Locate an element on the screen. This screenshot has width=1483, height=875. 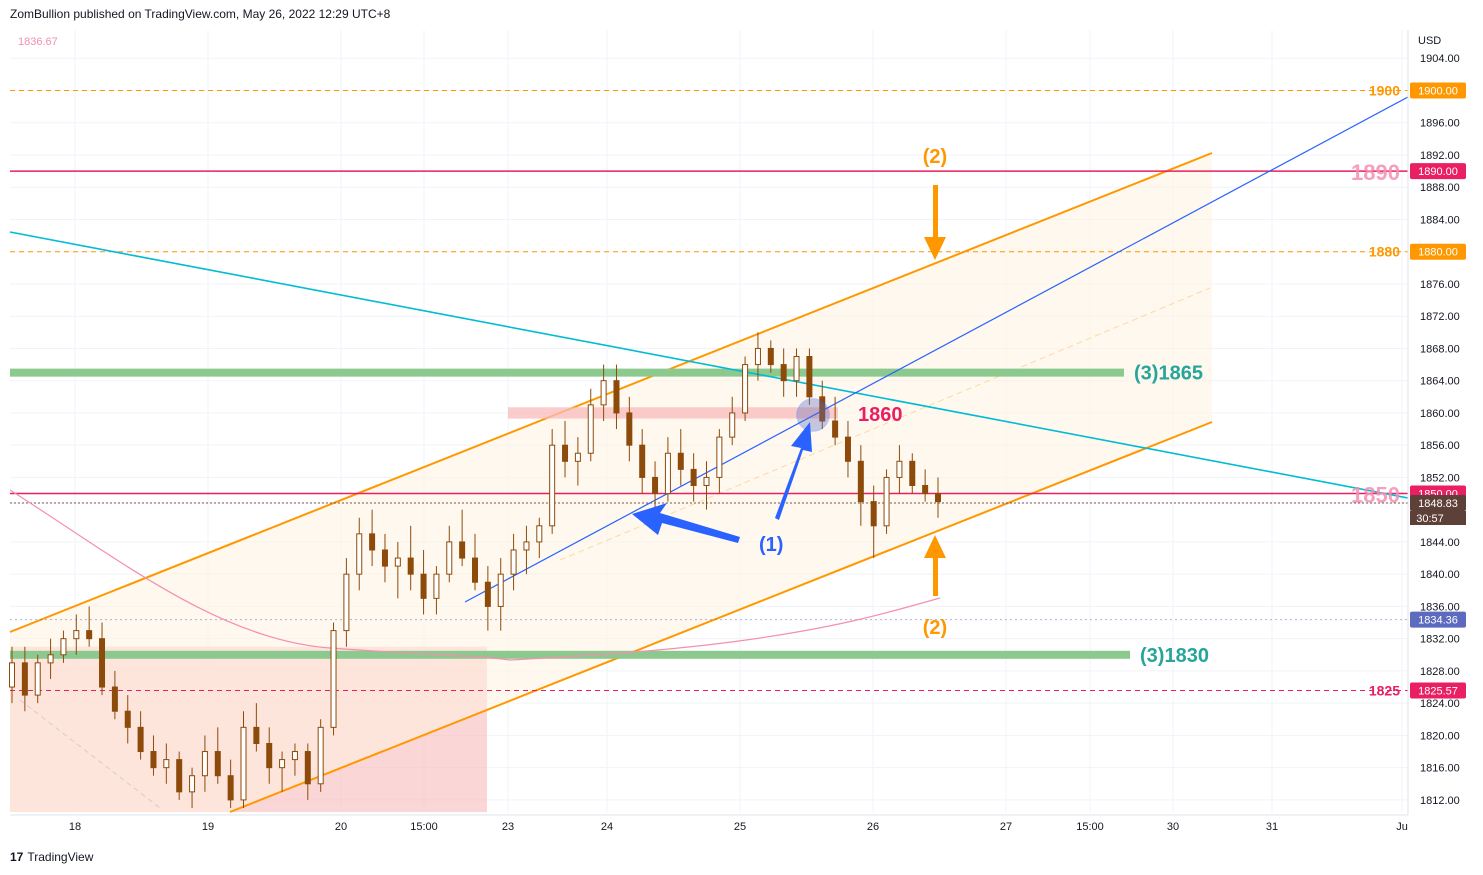
level-label-1850: 1850 is located at coordinates (1375, 495).